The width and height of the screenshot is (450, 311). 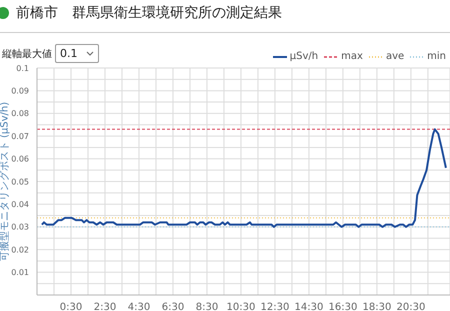 I want to click on y-tick-label: 0.02, so click(x=20, y=249).